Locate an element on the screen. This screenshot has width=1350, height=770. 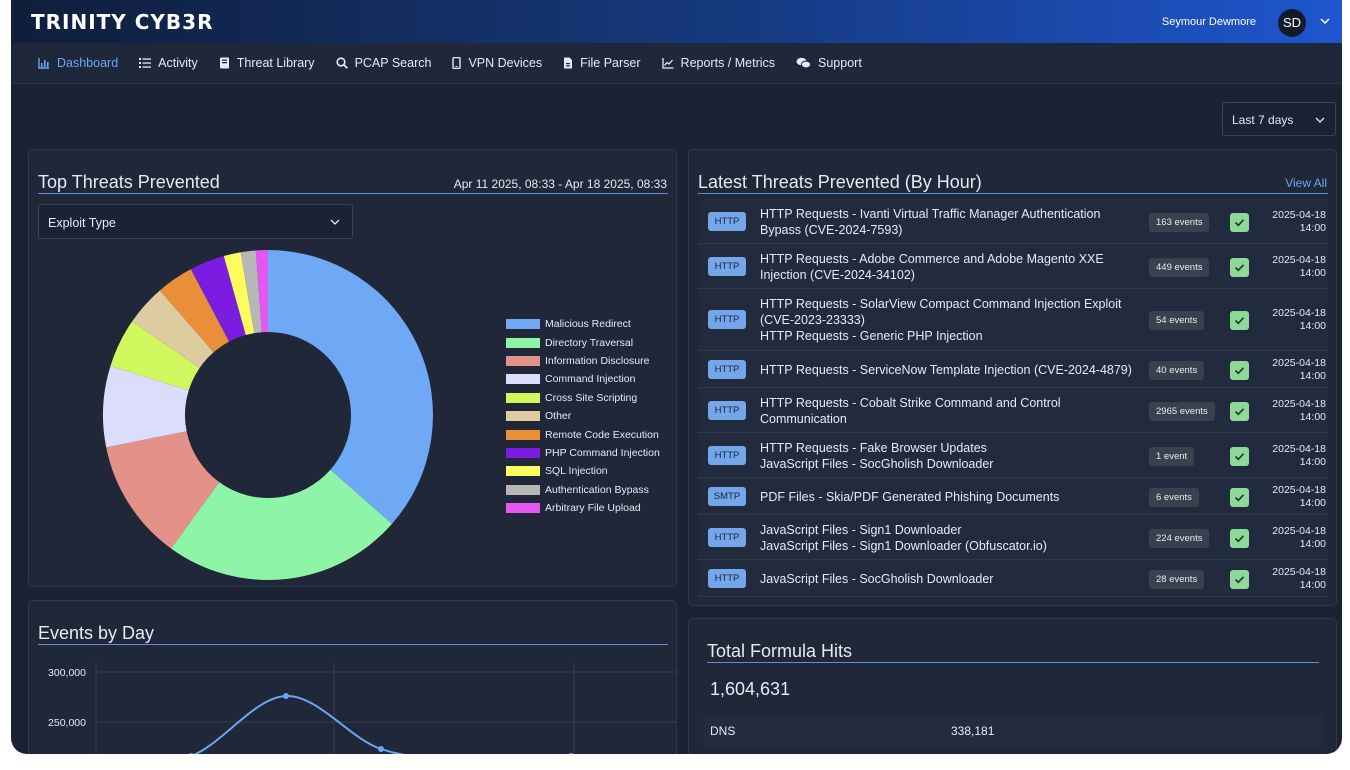
formula-total: 1,604,631 is located at coordinates (750, 689).